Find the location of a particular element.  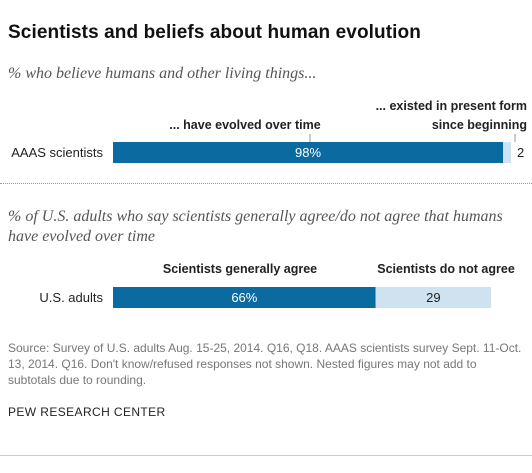

chart1-category-label: AAAS scientists is located at coordinates (57, 152).